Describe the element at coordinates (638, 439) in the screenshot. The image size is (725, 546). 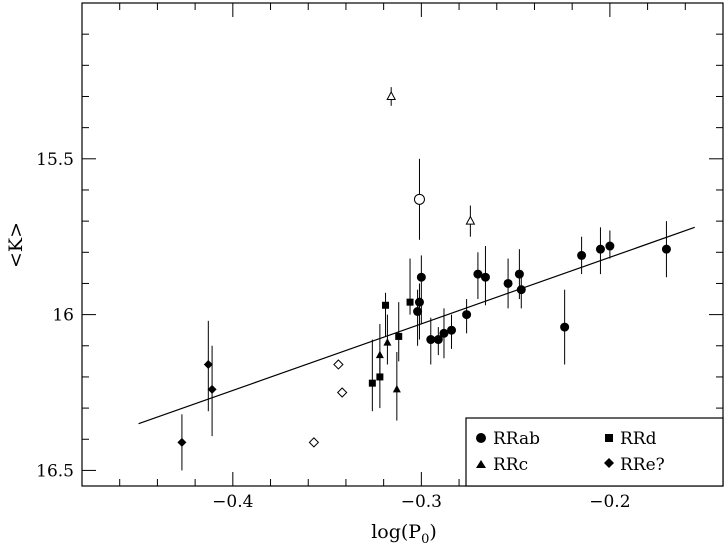
I see `legend-label-rrd: RRd` at that location.